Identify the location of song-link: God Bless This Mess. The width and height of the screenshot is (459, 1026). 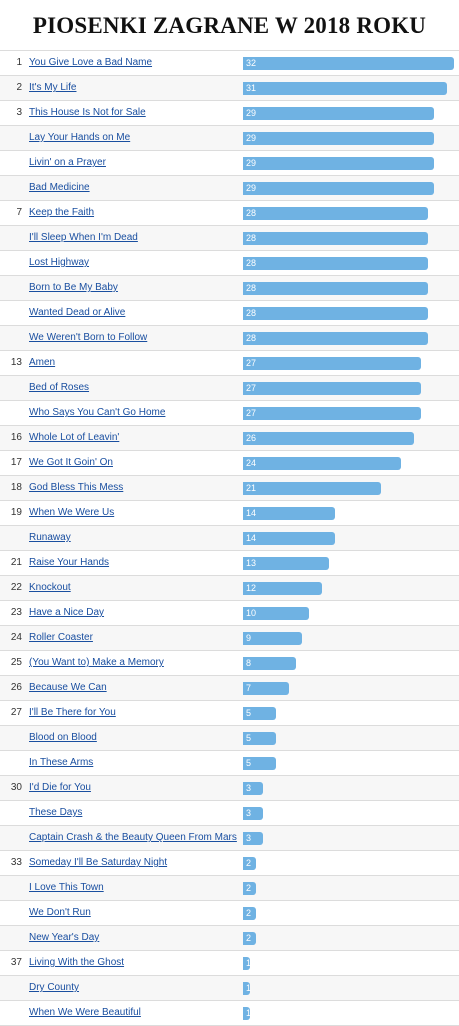
(76, 487).